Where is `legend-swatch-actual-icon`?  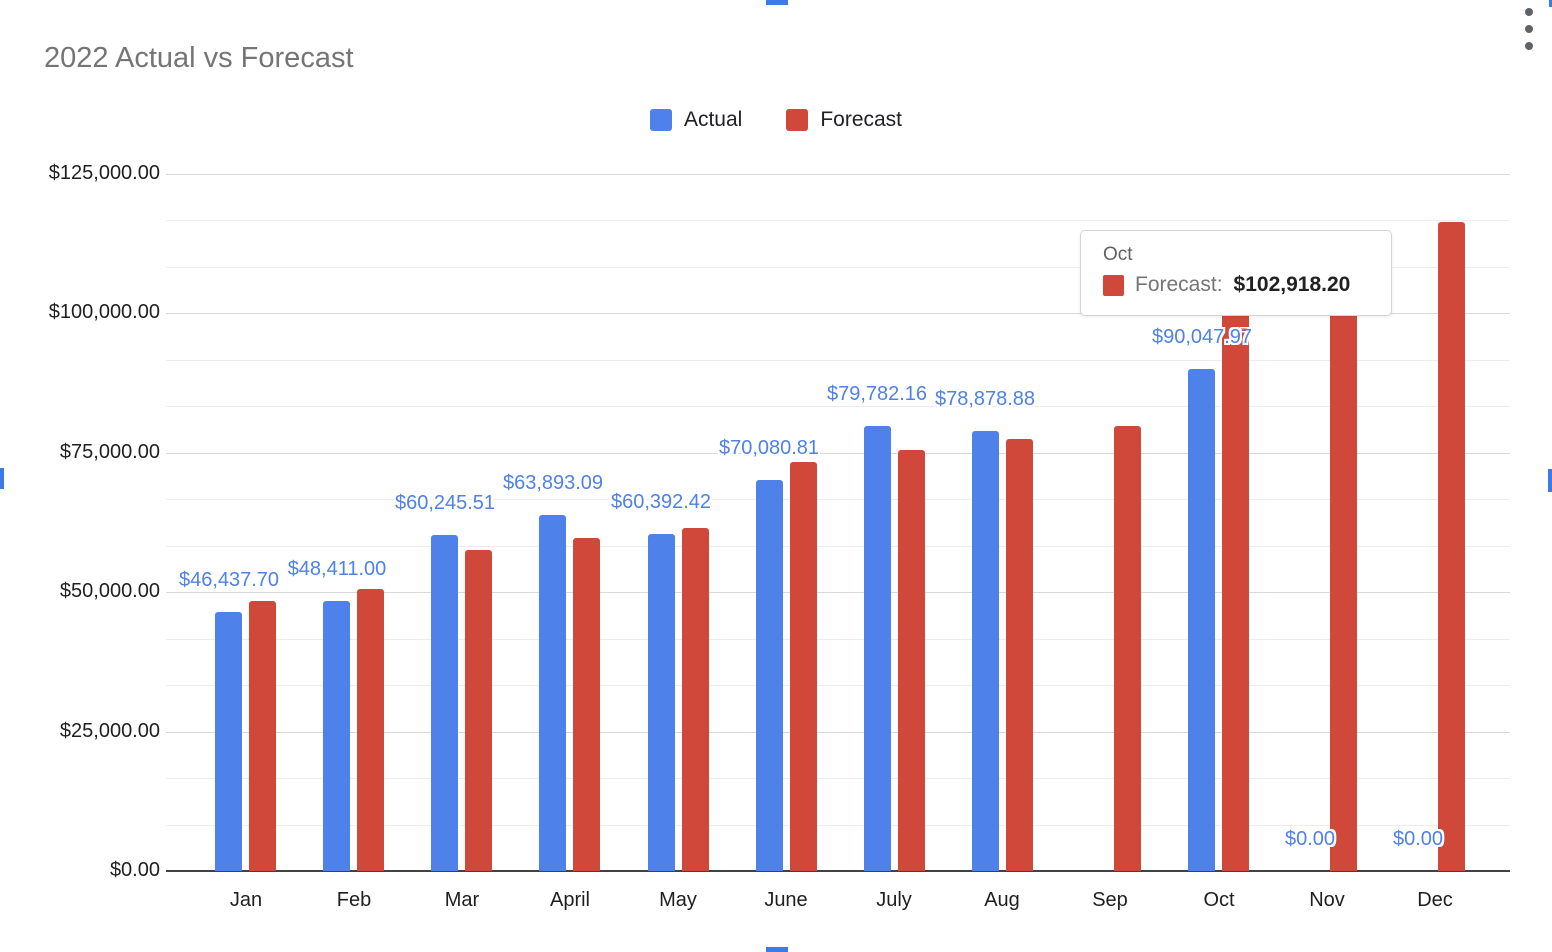 legend-swatch-actual-icon is located at coordinates (660, 120).